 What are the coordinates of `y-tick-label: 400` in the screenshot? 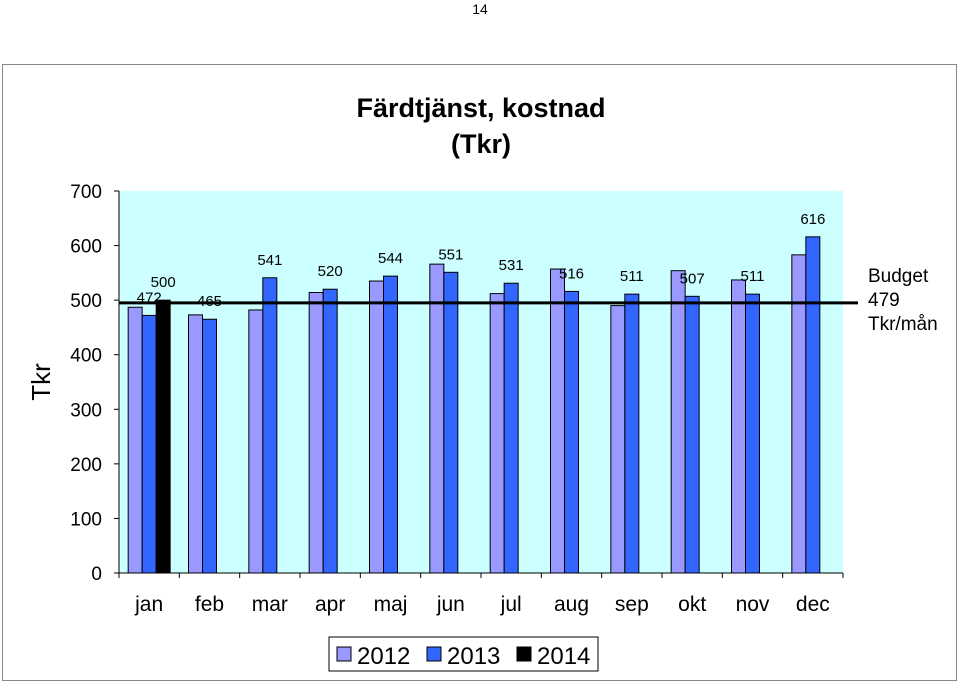 It's located at (86, 356).